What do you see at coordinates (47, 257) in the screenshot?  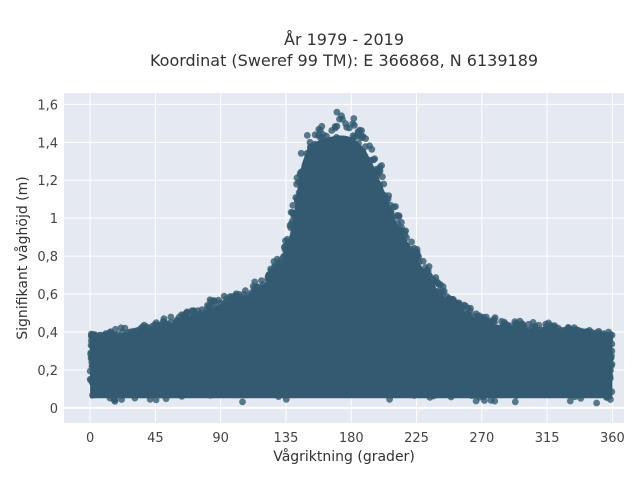 I see `y-tick-labels: 0 0,2 0,4 0,6 0,8 1 1,2 1,4 1,6` at bounding box center [47, 257].